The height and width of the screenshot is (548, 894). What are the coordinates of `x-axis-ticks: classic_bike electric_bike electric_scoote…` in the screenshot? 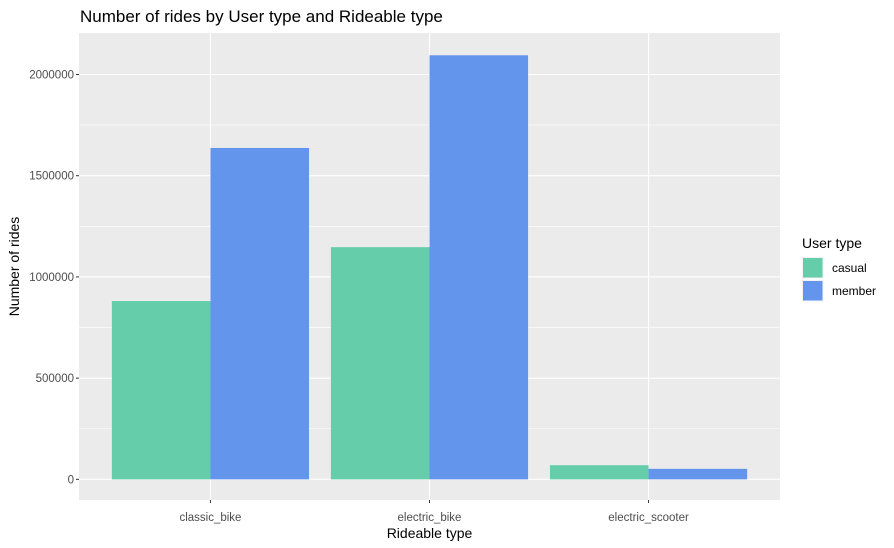 It's located at (434, 512).